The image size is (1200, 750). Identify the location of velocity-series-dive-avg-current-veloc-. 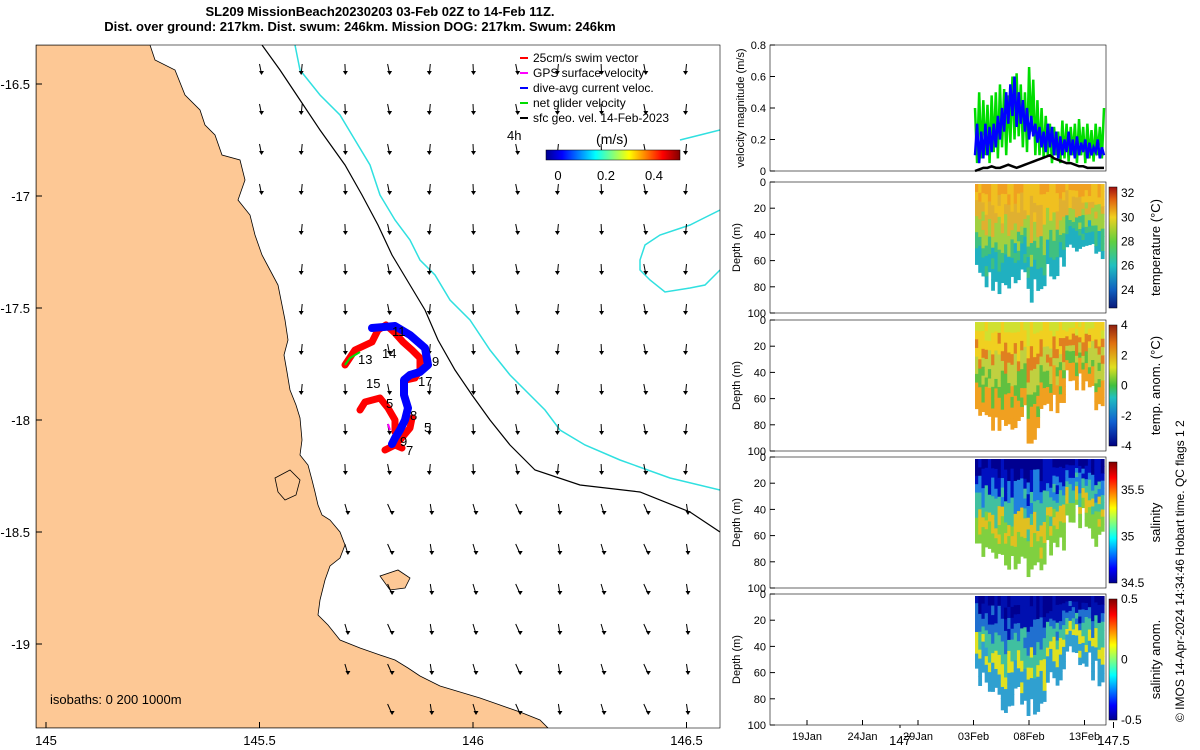
(1039, 120).